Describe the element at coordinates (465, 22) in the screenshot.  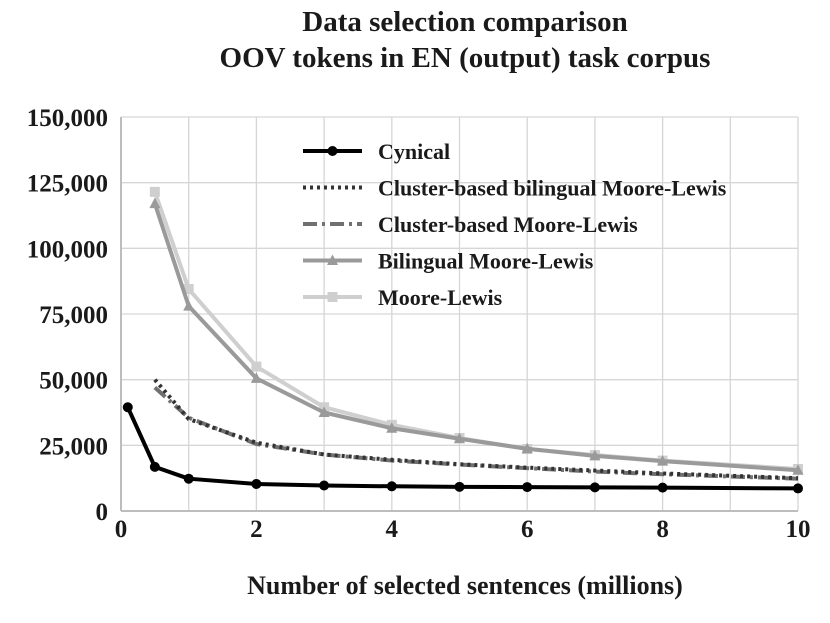
I see `chart-title-line-1: Data selection comparison` at that location.